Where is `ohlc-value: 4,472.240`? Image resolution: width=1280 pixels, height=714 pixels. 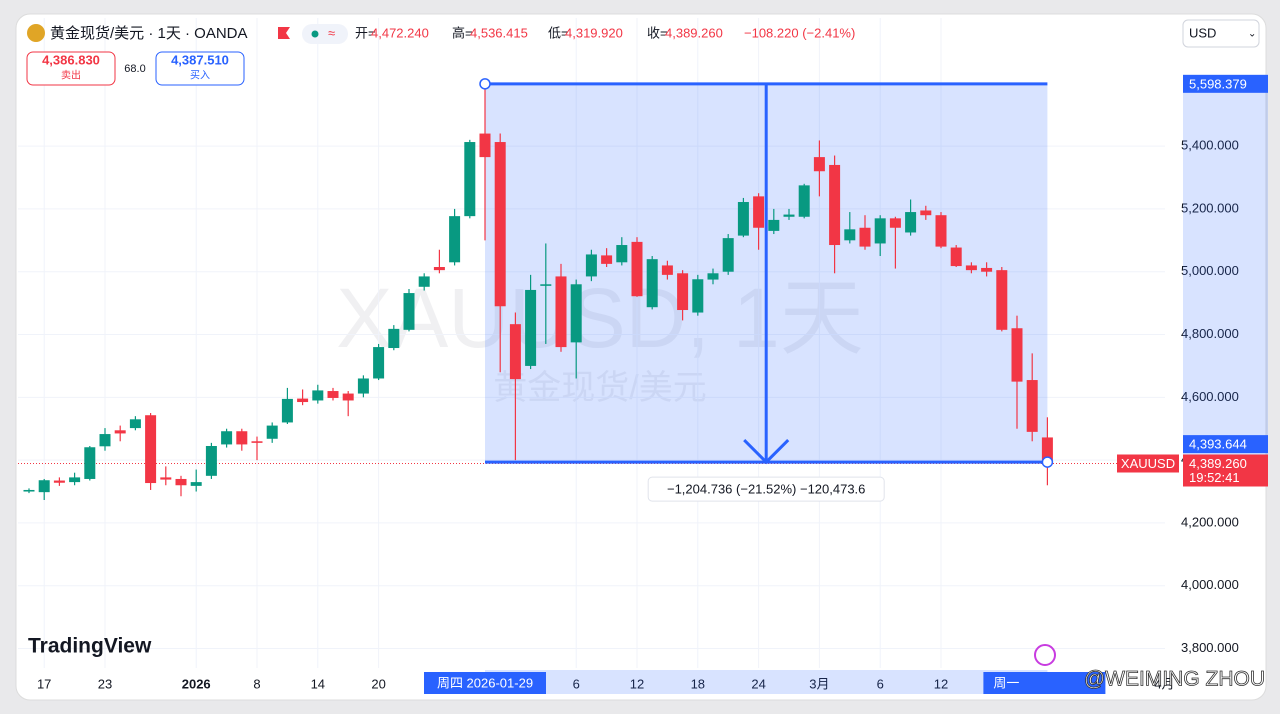
ohlc-value: 4,472.240 is located at coordinates (400, 32).